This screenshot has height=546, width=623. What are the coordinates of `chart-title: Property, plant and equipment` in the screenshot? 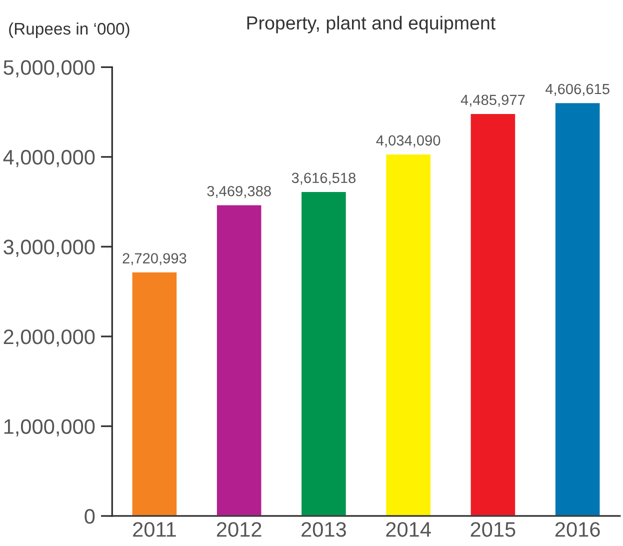 It's located at (371, 25).